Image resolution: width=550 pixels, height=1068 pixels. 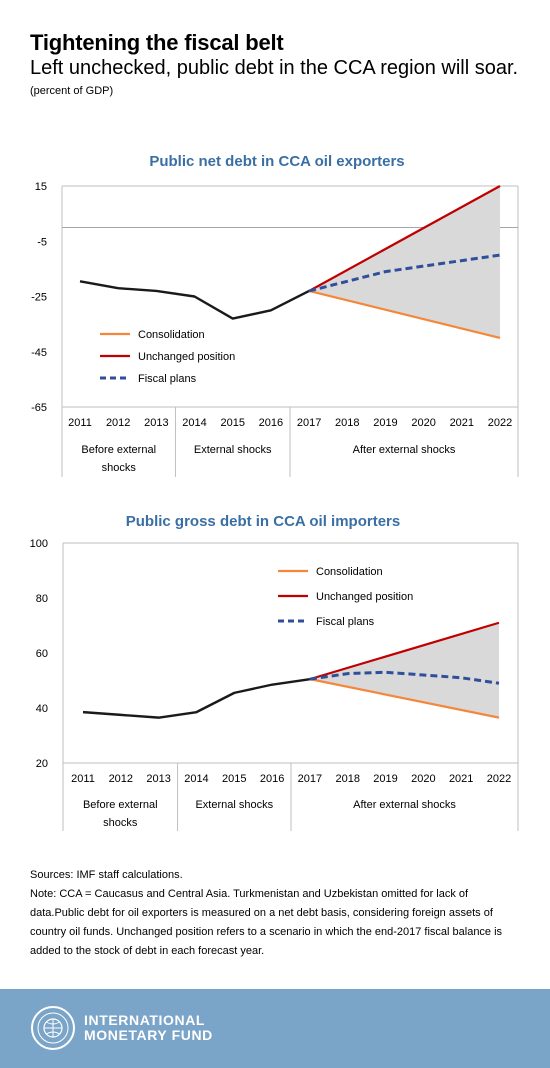 I want to click on y-tick-label: -25, so click(x=39, y=298).